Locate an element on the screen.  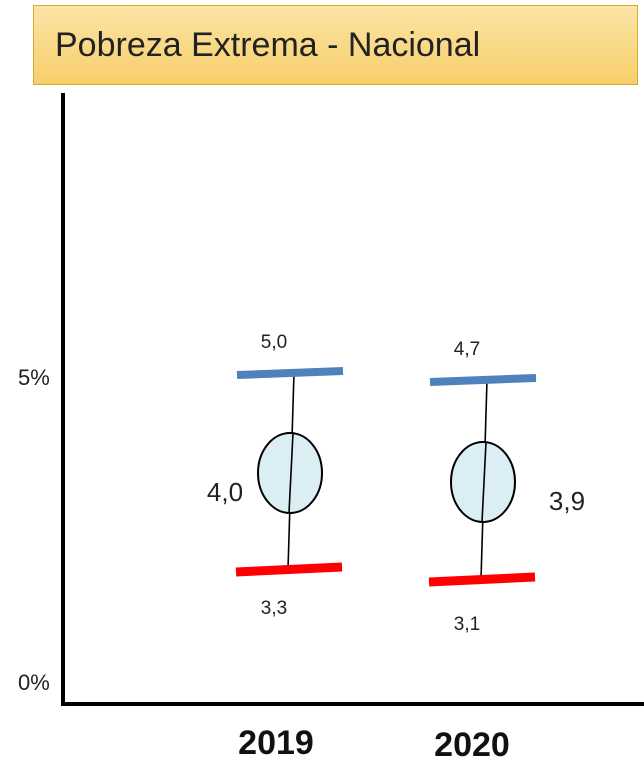
whisker-inner-line-2020 is located at coordinates (484, 482).